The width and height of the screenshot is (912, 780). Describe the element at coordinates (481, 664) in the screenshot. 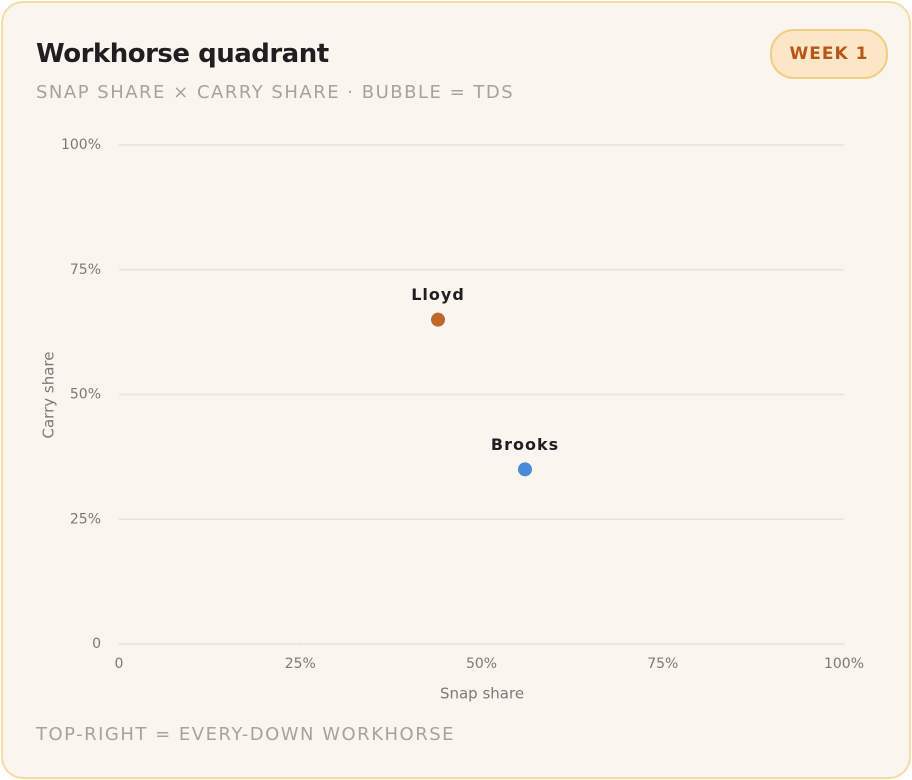

I see `x-tick-label: 50%` at that location.